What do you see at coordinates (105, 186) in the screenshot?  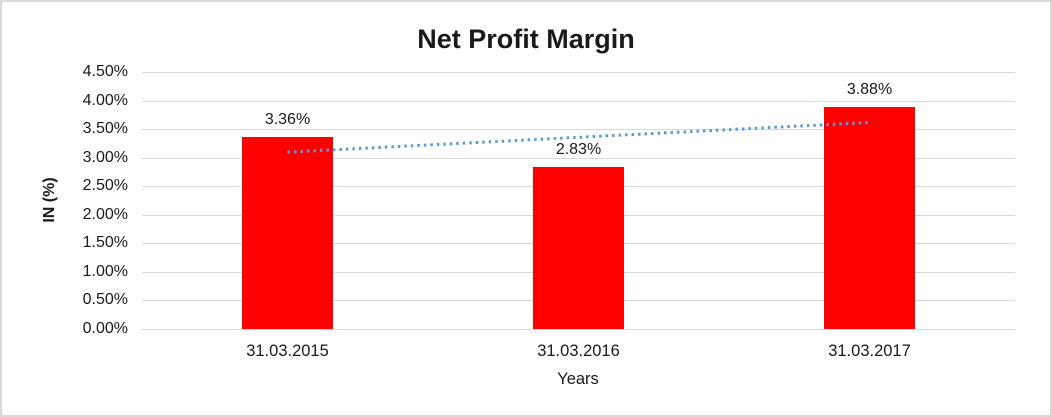 I see `y-tick-label: 2.50%` at bounding box center [105, 186].